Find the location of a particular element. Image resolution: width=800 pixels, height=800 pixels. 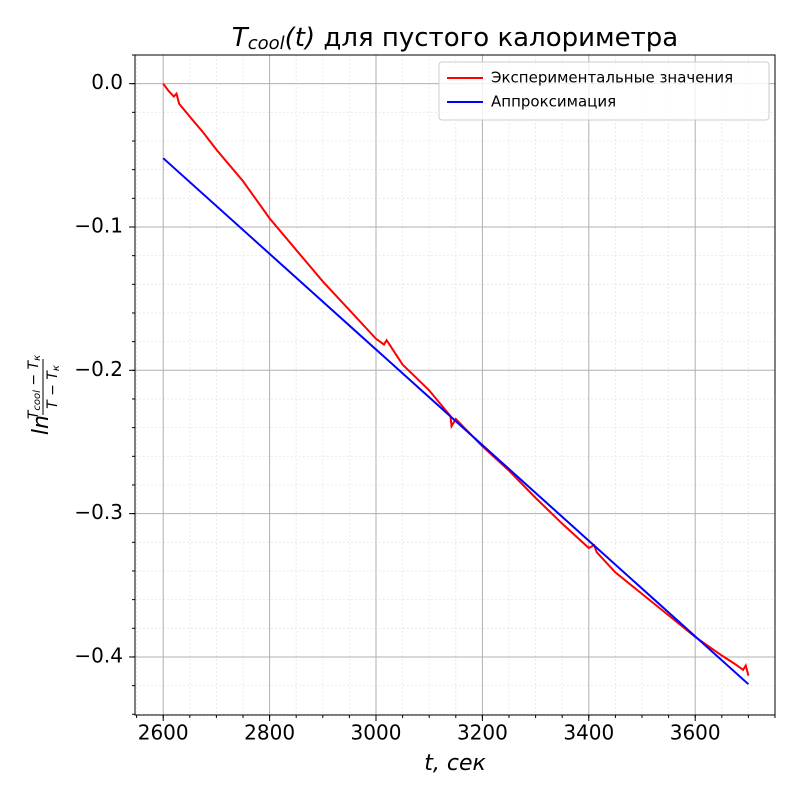

x-axis-label: t, сек is located at coordinates (455, 763).